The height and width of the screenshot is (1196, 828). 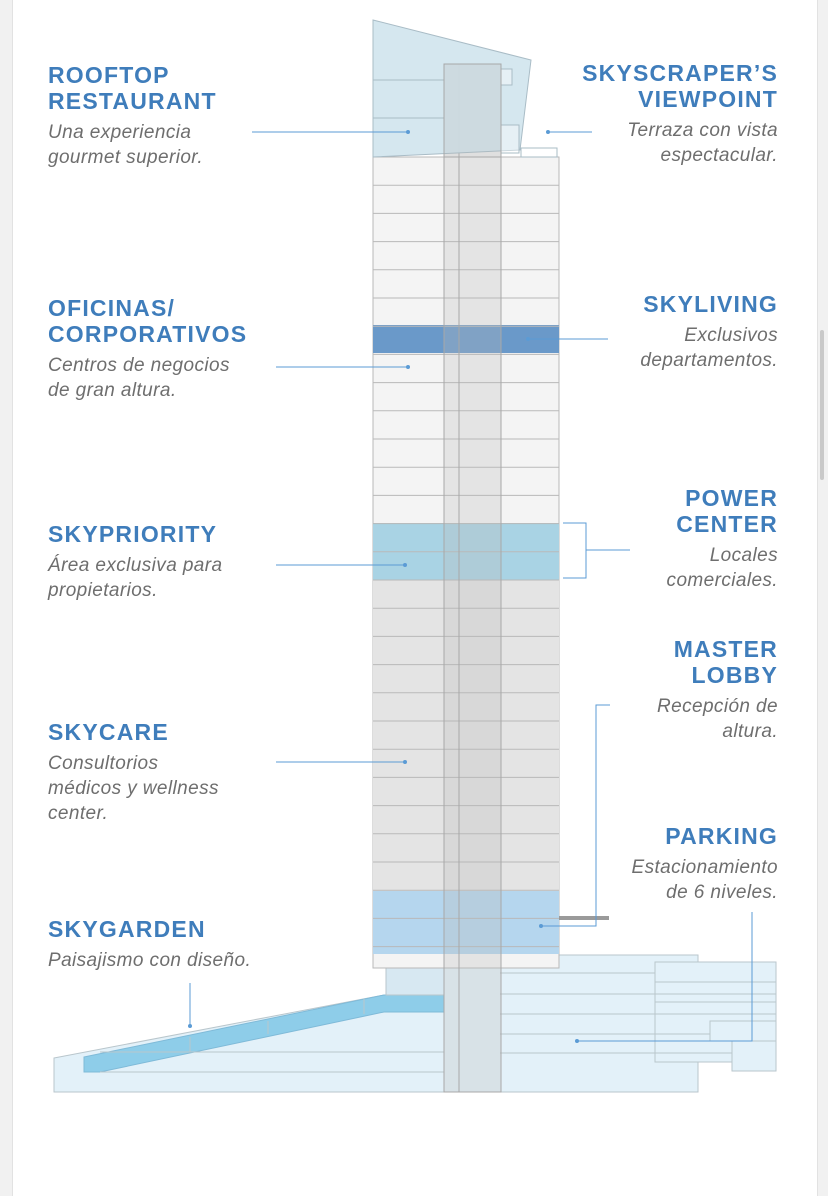 What do you see at coordinates (472, 578) in the screenshot?
I see `tower-core` at bounding box center [472, 578].